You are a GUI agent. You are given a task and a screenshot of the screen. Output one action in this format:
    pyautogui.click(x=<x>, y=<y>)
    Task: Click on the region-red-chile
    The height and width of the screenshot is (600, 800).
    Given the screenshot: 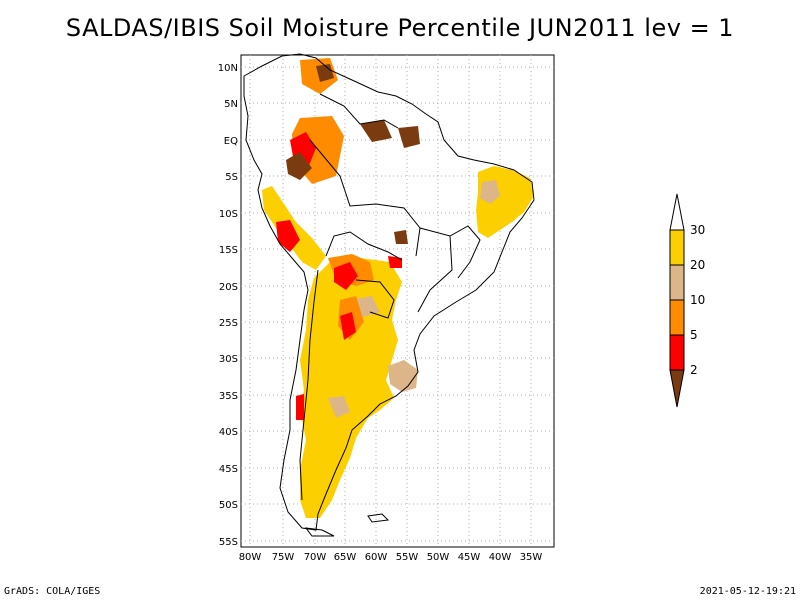 What is the action you would take?
    pyautogui.click(x=300, y=407)
    